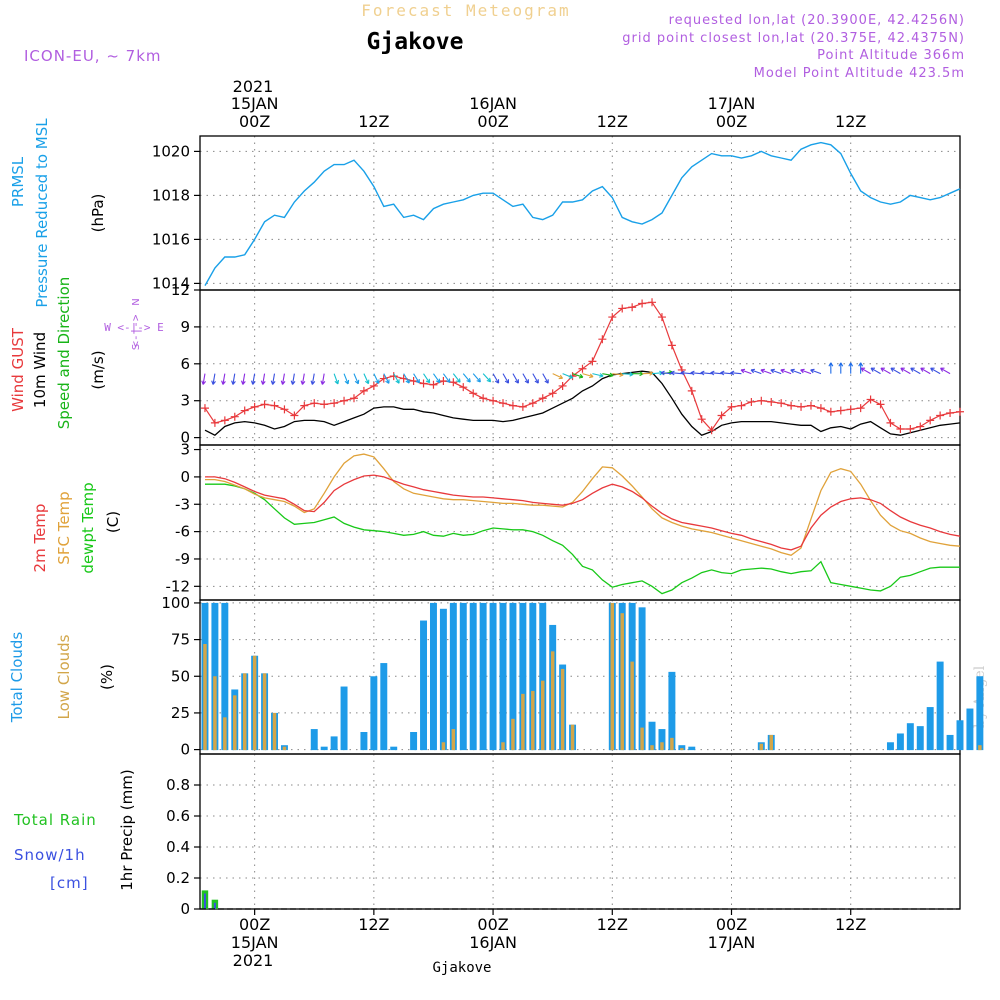 The height and width of the screenshot is (1000, 1000). I want to click on bottom-date-label: 15JAN, so click(255, 942).